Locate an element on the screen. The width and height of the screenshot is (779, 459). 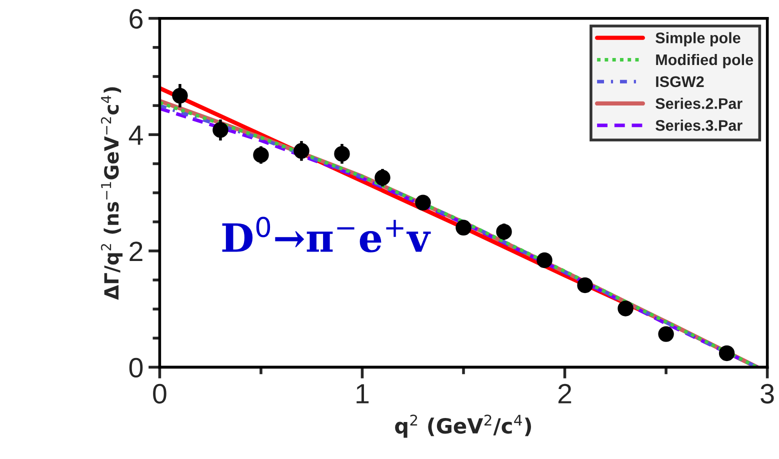
legend-label: Simple pole is located at coordinates (698, 39).